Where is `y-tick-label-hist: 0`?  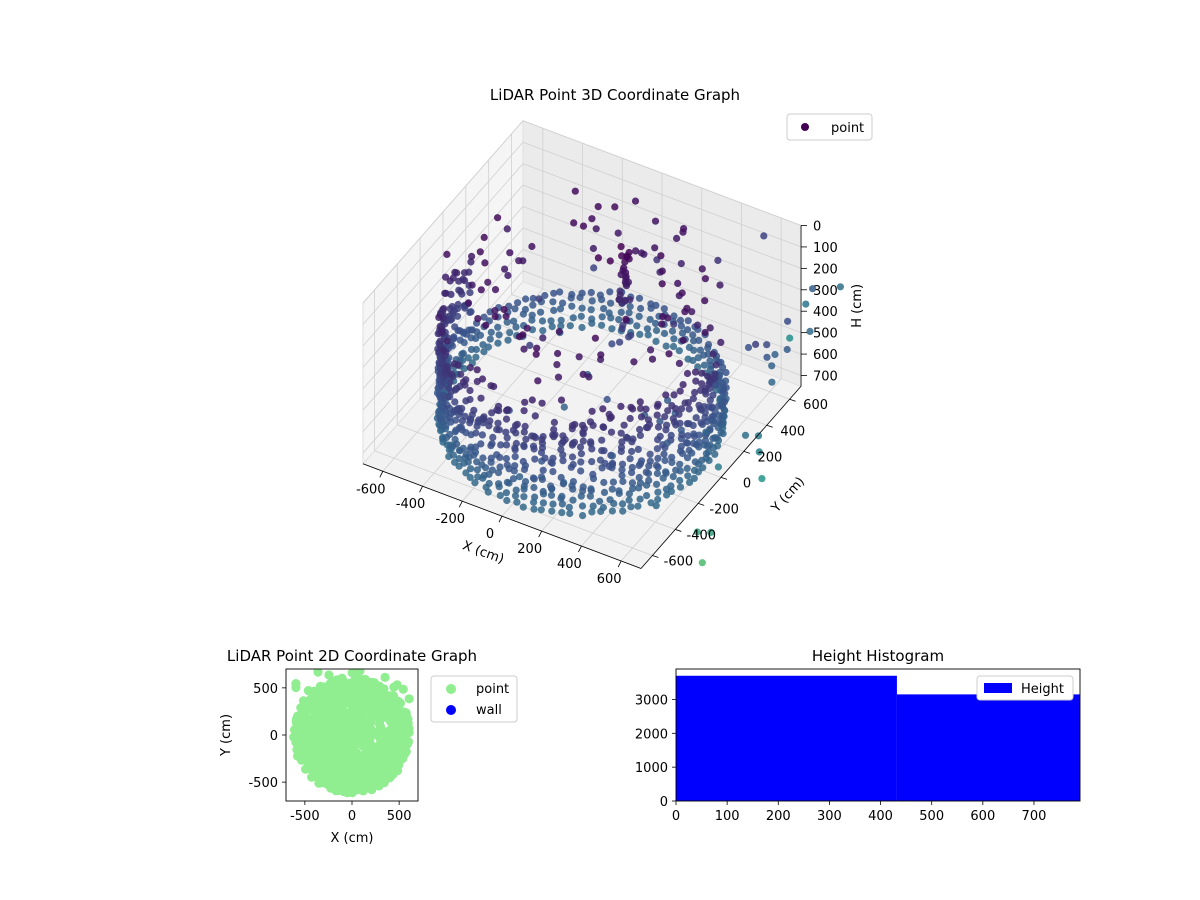
y-tick-label-hist: 0 is located at coordinates (664, 802).